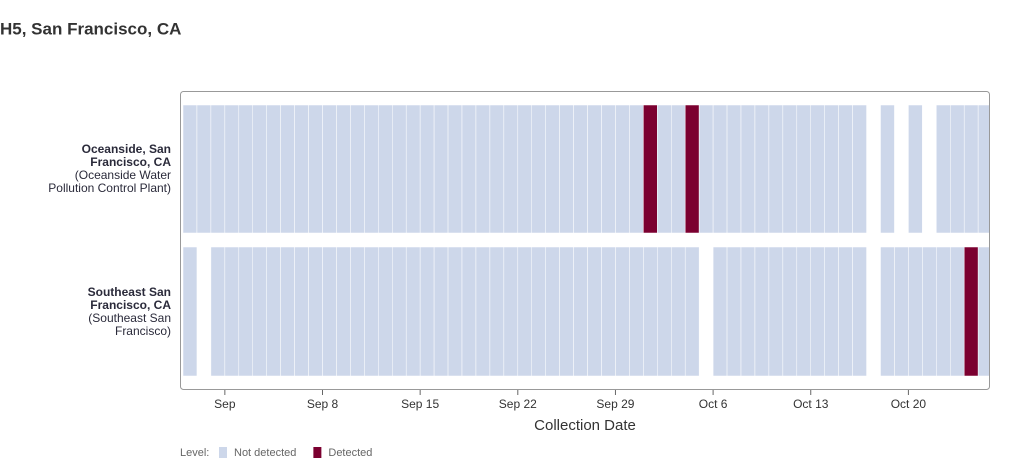 This screenshot has height=466, width=1010. Describe the element at coordinates (126, 155) in the screenshot. I see `row-name: Oceanside, San Francisco, CA` at that location.